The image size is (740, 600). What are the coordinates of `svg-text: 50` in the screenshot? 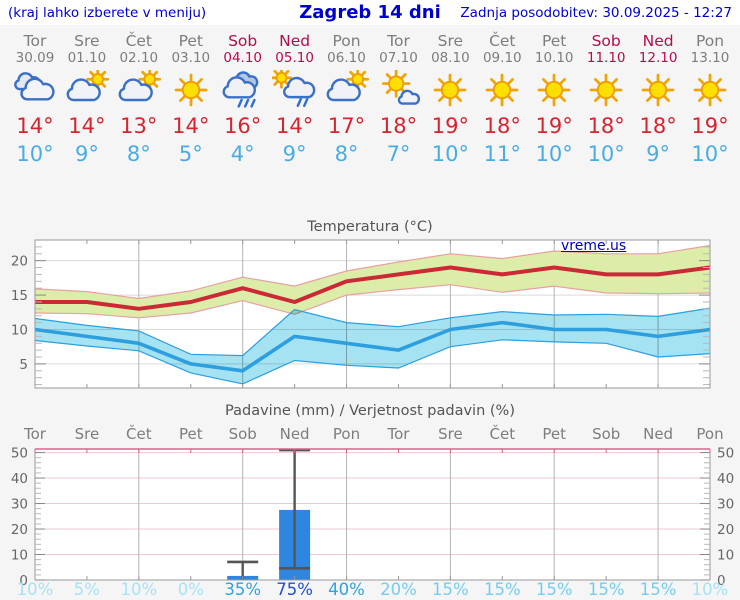 It's located at (725, 454).